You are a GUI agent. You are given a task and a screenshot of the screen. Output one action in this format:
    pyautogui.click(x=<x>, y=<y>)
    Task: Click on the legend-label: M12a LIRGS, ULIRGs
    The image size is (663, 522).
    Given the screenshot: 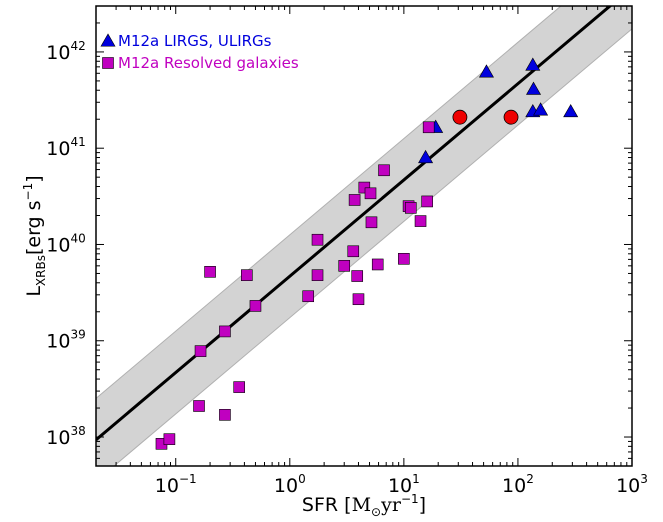 What is the action you would take?
    pyautogui.click(x=195, y=41)
    